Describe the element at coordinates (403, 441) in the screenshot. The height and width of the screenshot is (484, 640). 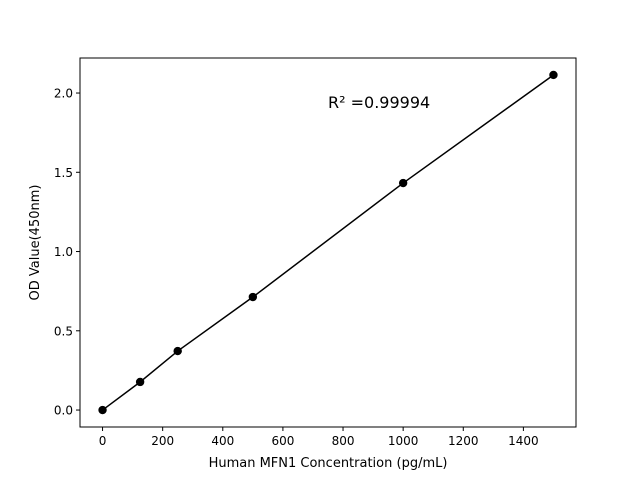
I see `x-tick-label: 1000` at that location.